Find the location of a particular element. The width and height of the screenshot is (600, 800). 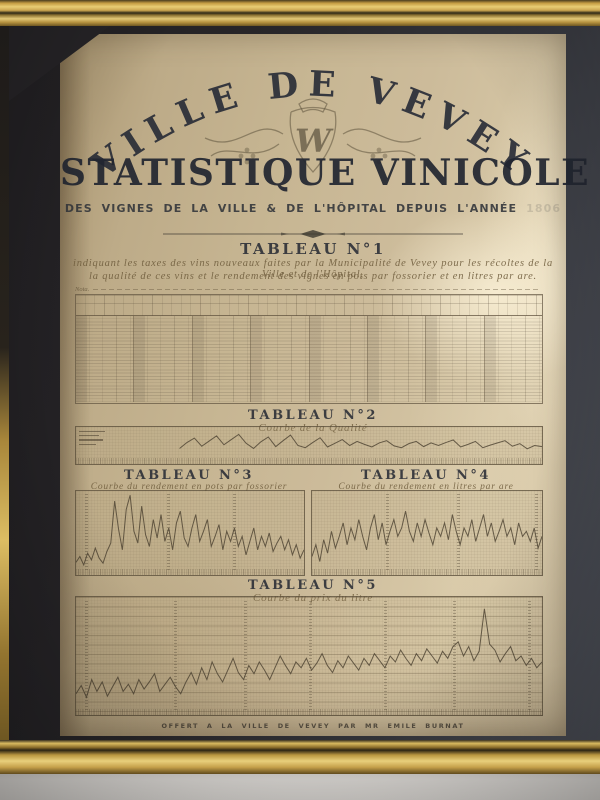

crest-ornament: W is located at coordinates (313, 135).